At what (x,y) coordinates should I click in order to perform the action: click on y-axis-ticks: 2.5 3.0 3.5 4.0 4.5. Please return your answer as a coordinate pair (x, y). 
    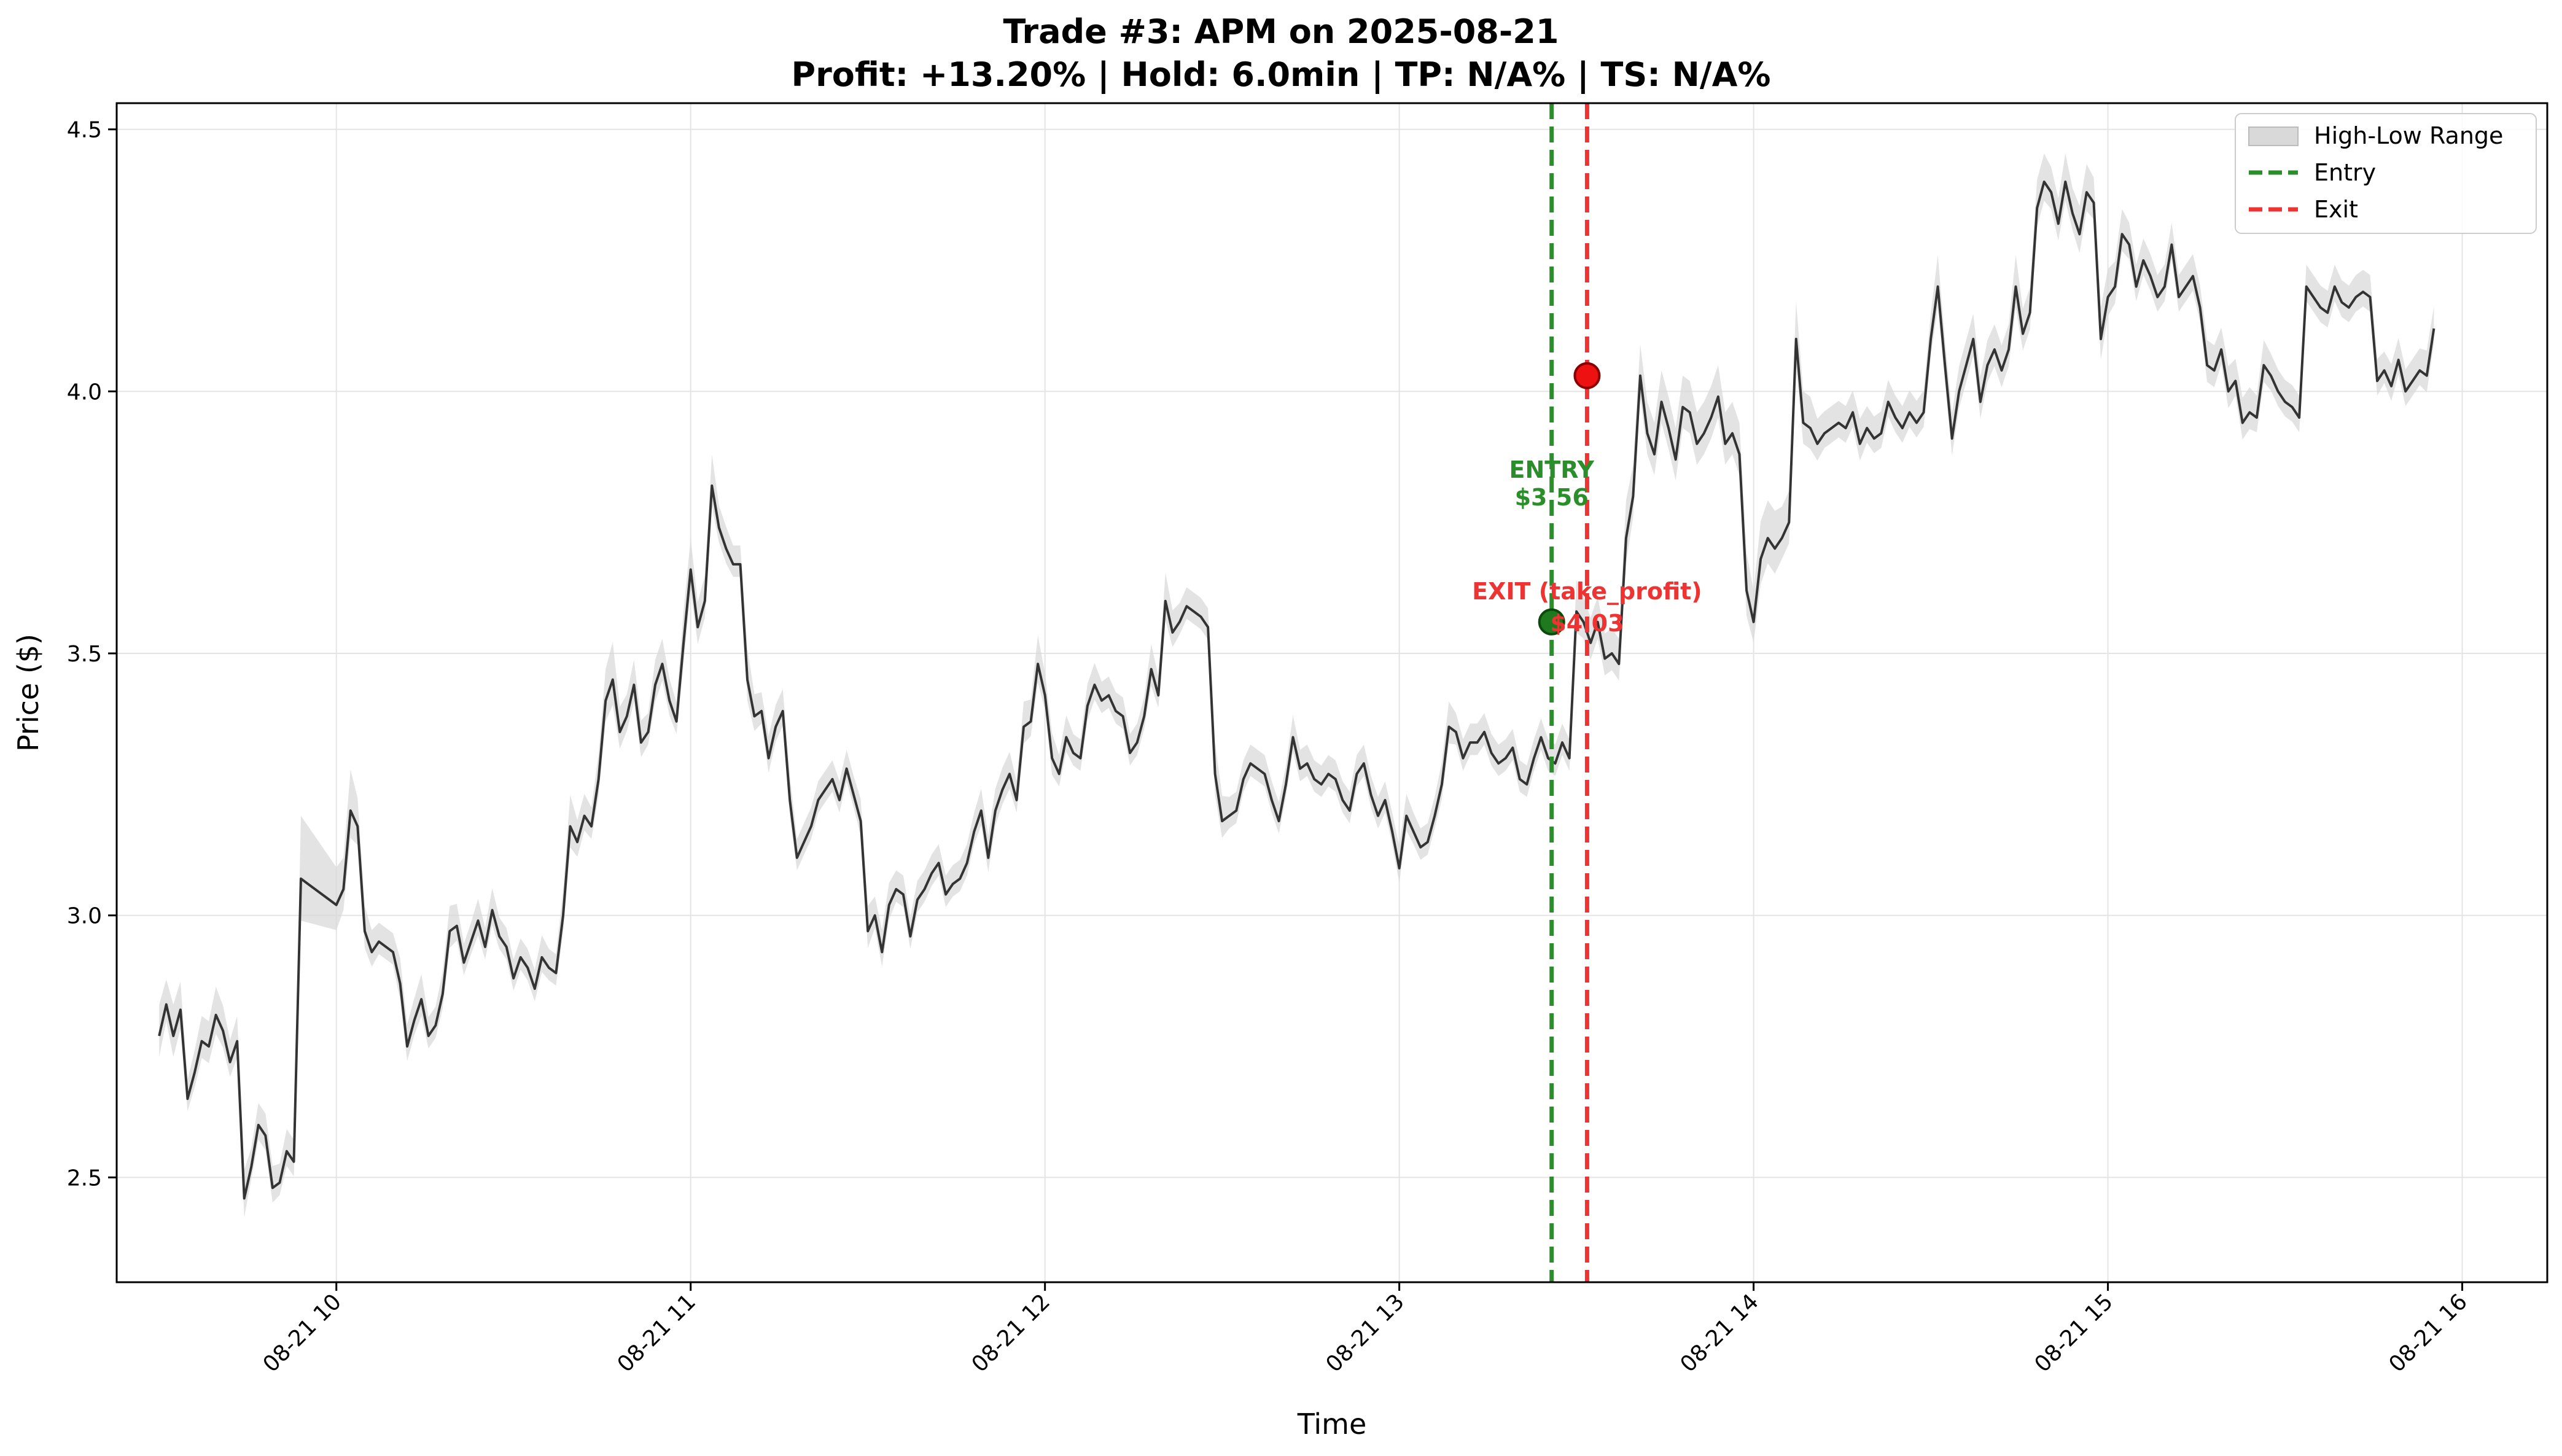
    Looking at the image, I should click on (92, 654).